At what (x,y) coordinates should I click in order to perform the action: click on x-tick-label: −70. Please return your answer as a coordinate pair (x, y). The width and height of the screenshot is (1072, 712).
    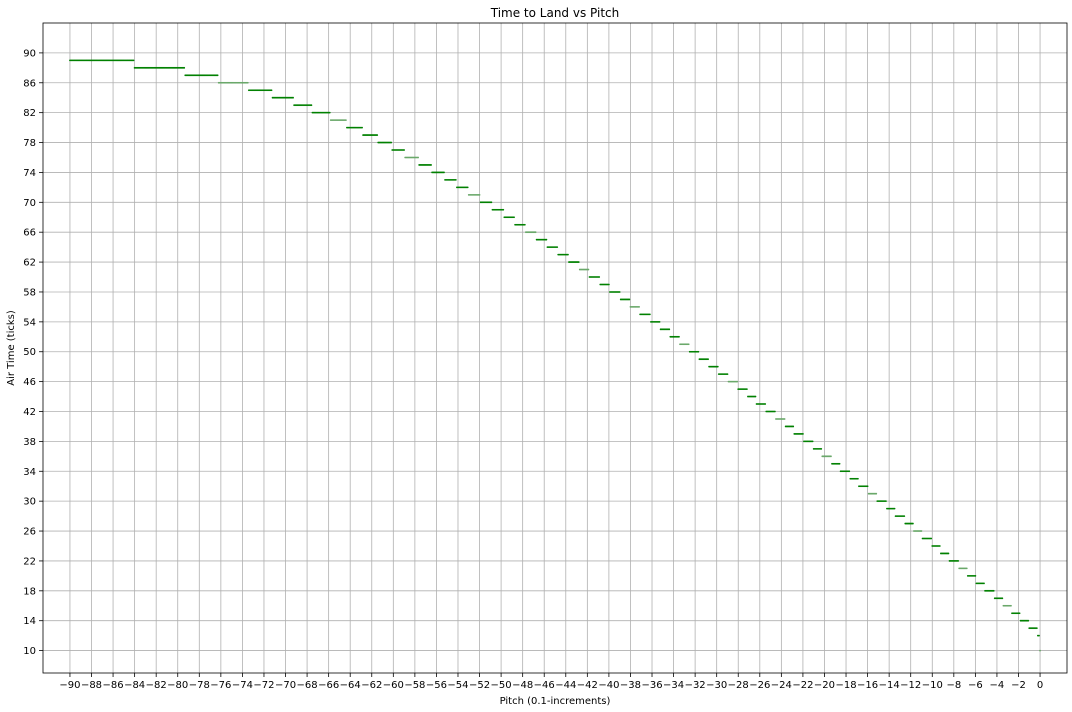
    Looking at the image, I should click on (285, 685).